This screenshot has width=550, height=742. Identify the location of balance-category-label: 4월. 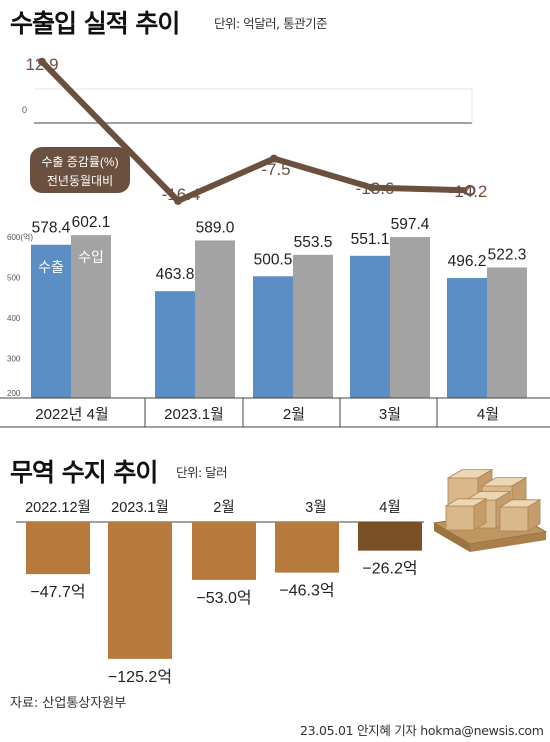
(389, 507).